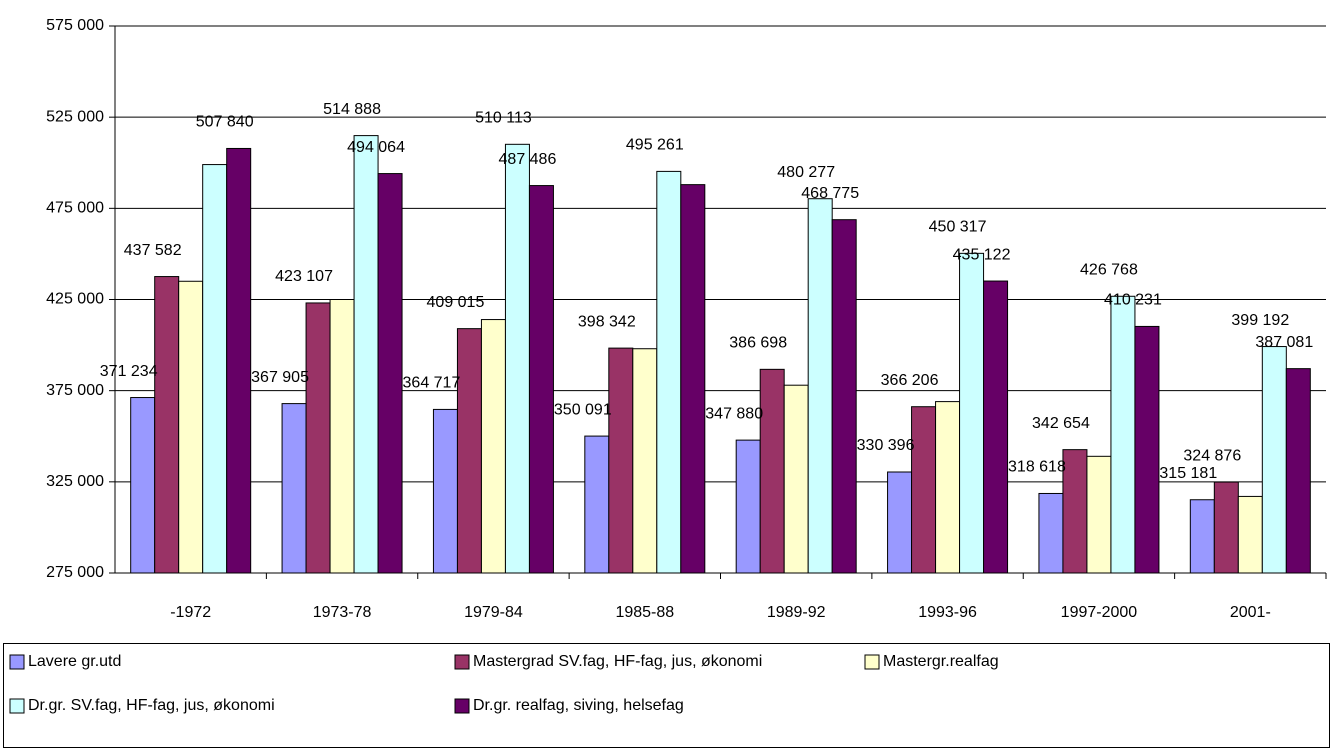  I want to click on y-tick-label: 475 000, so click(75, 208).